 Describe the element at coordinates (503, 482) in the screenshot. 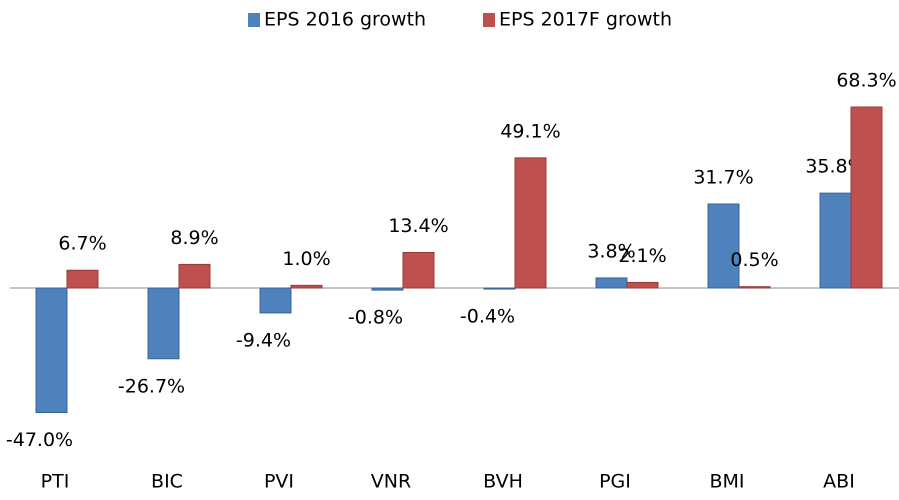

I see `x-tick-label: BVH` at that location.